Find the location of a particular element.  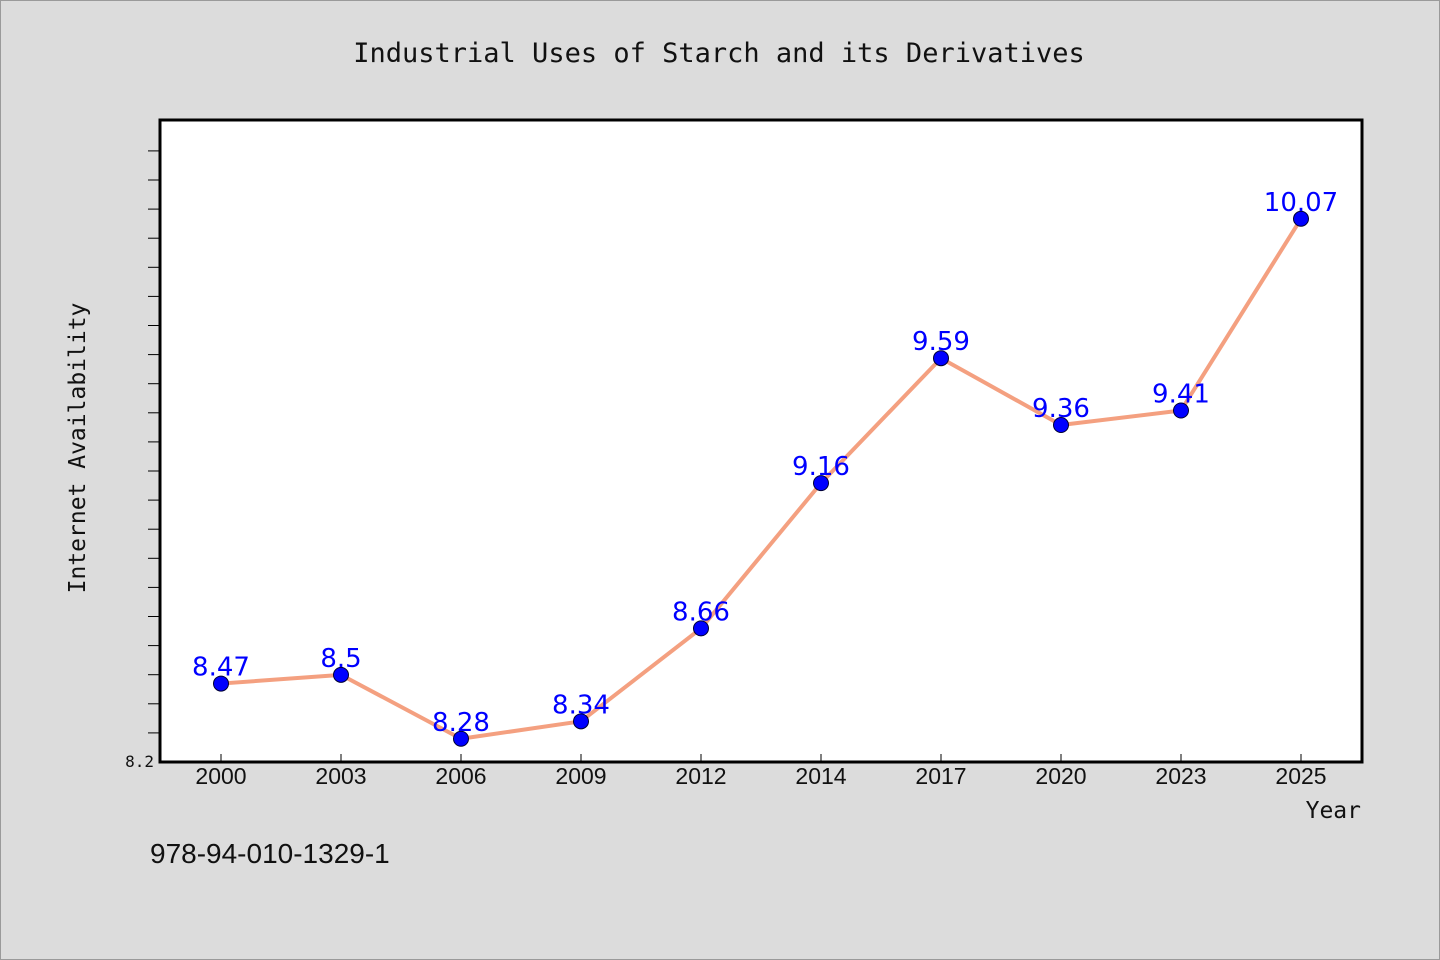

y-axis-ticks is located at coordinates (154, 442).